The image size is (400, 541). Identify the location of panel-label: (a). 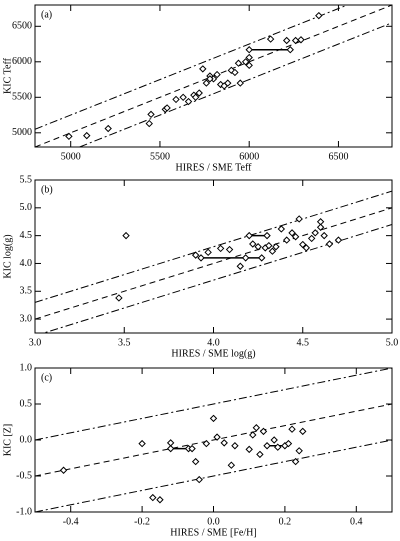
(46, 14).